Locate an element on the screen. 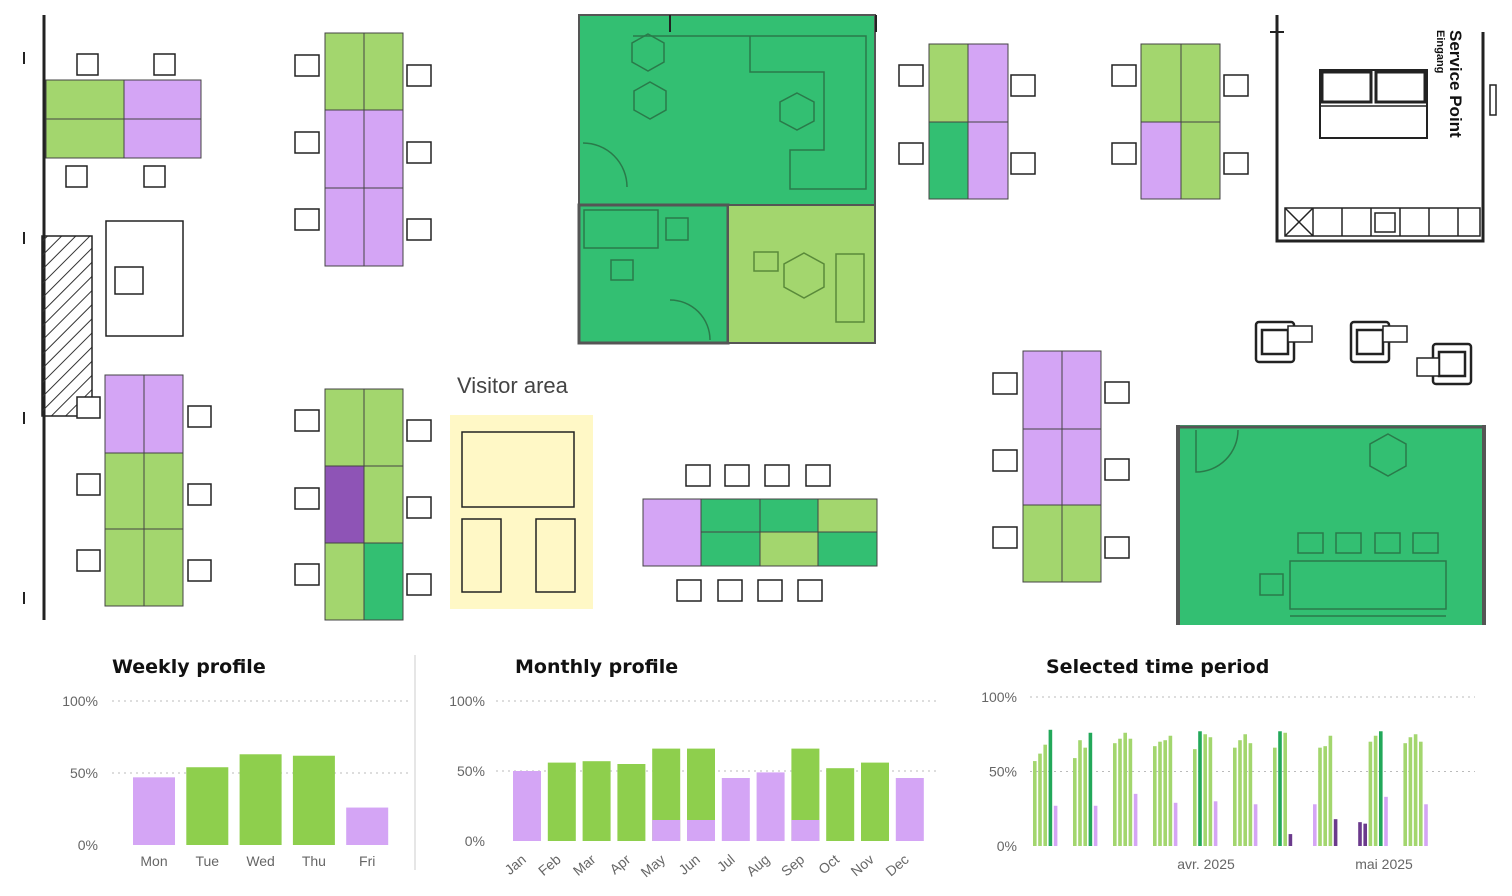 This screenshot has width=1512, height=896. desk-cluster-c is located at coordinates (144, 490).